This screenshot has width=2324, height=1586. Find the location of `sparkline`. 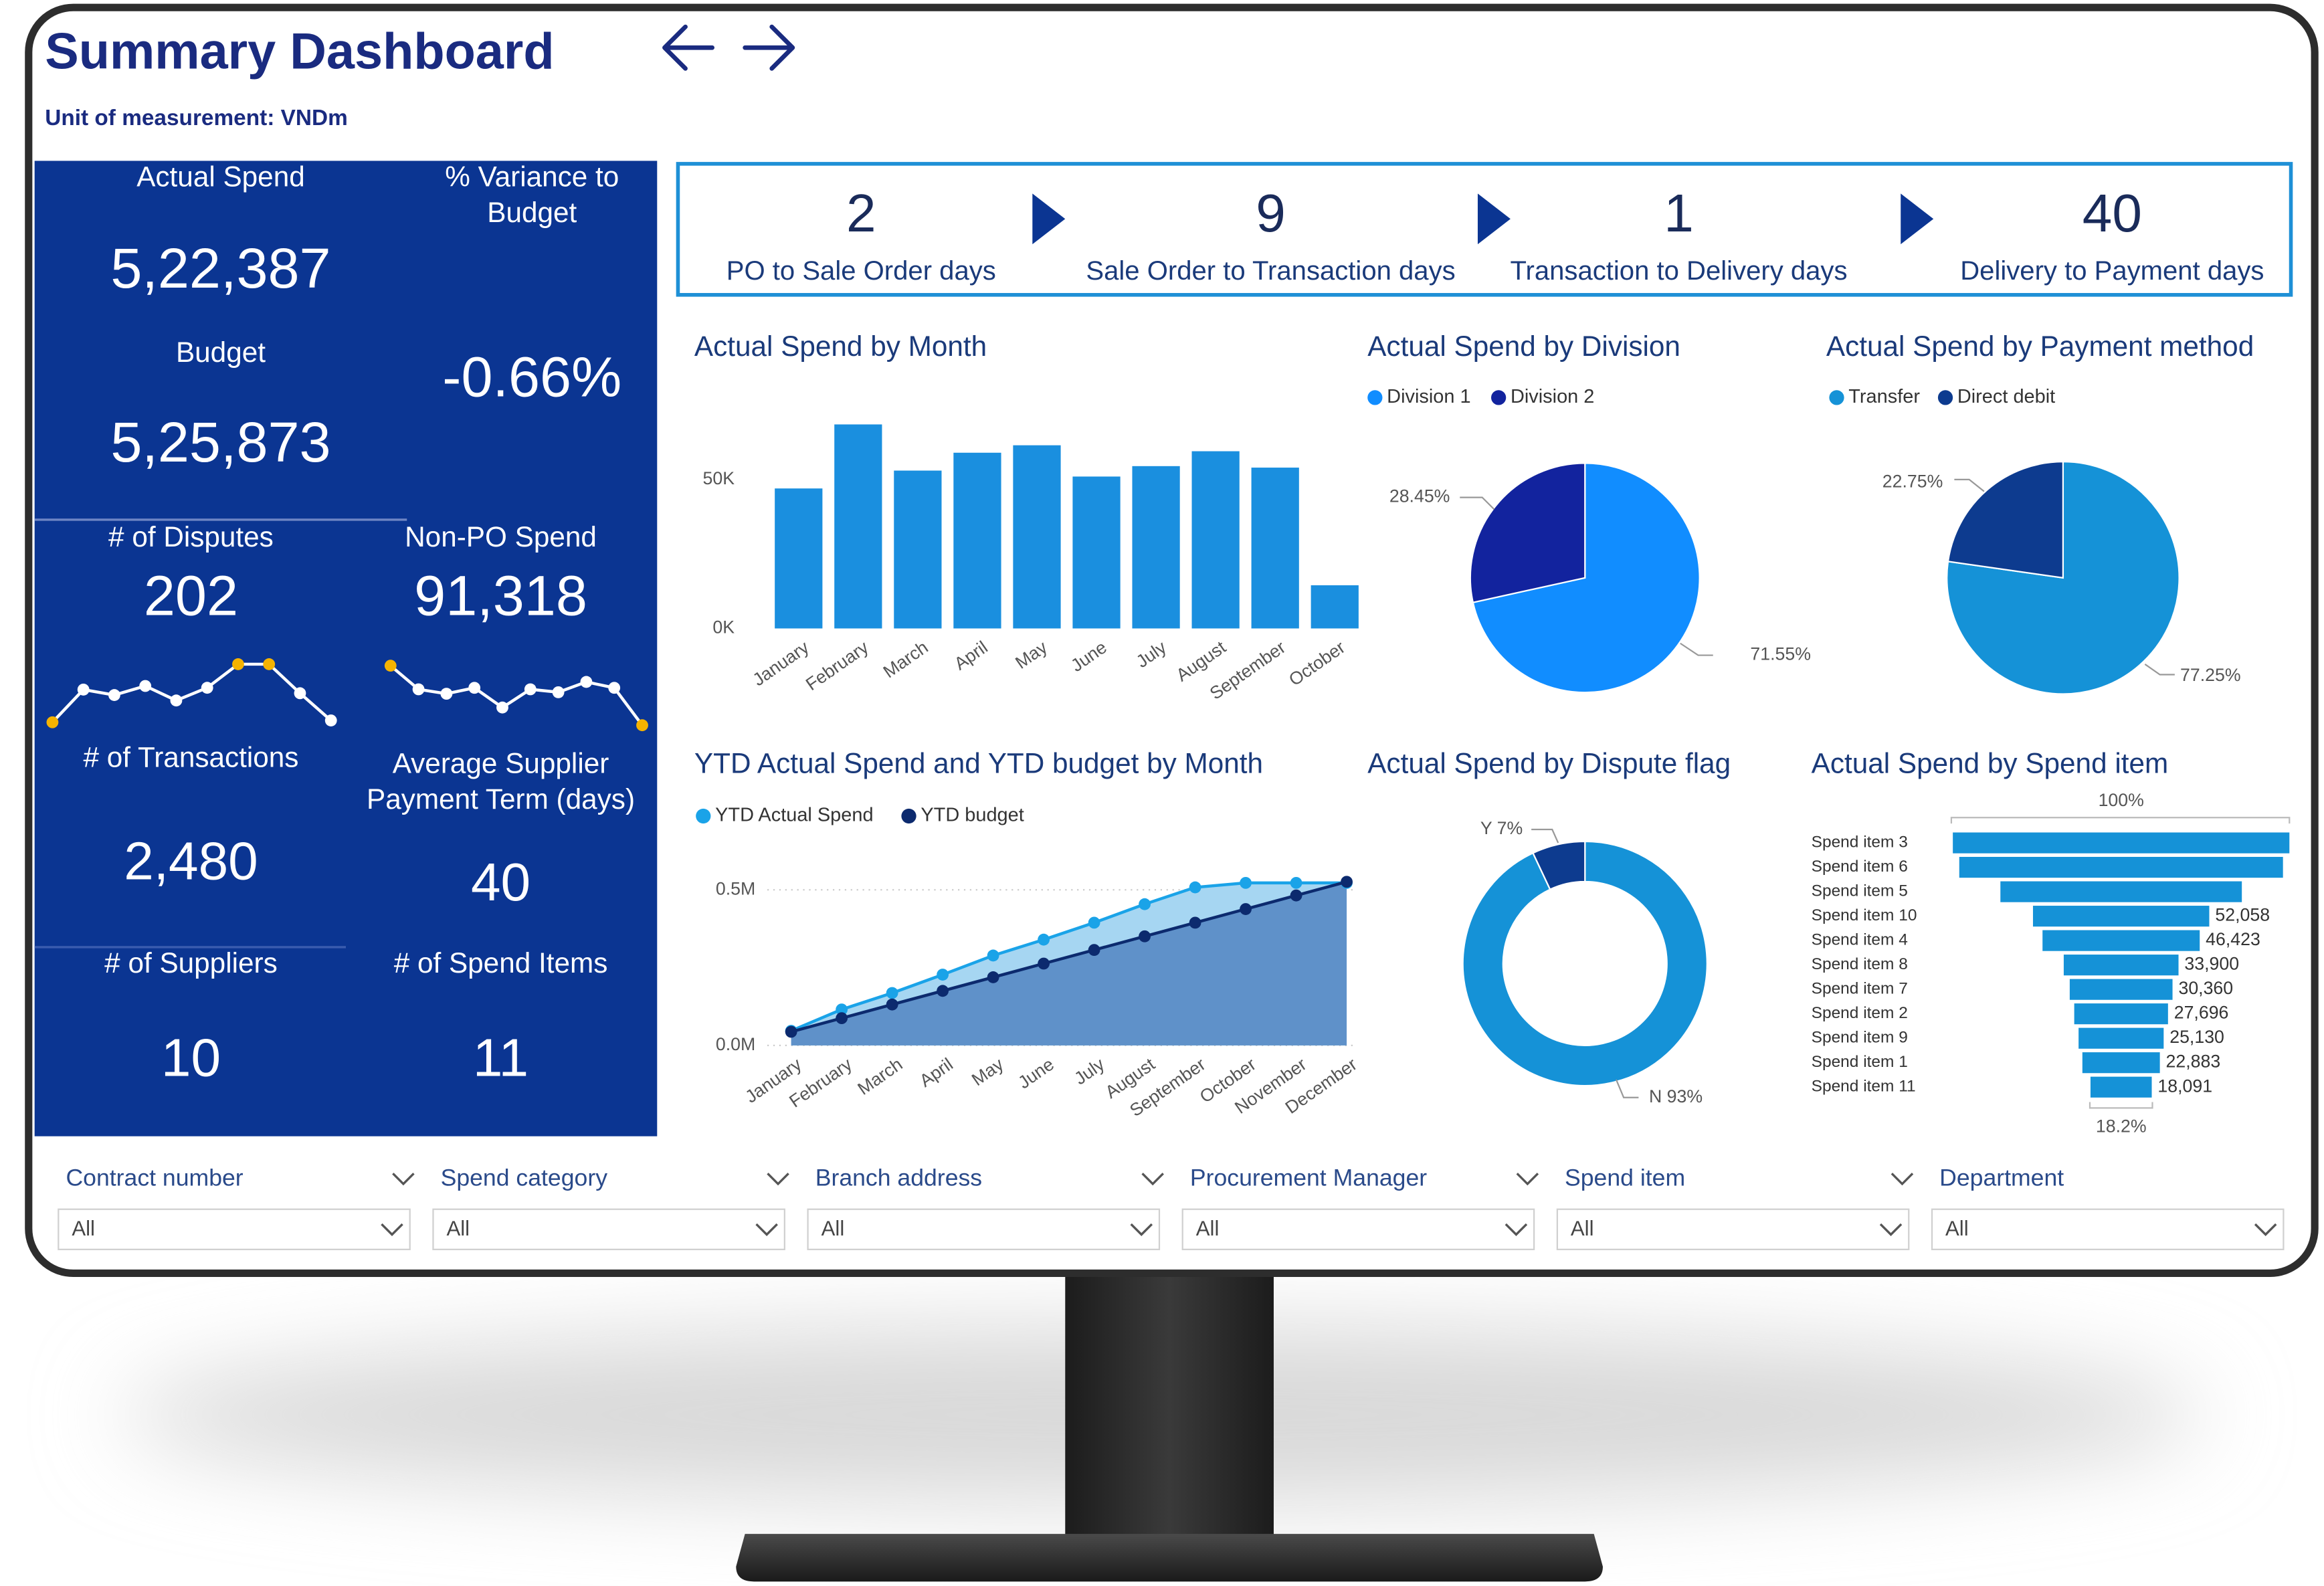

sparkline is located at coordinates (191, 693).